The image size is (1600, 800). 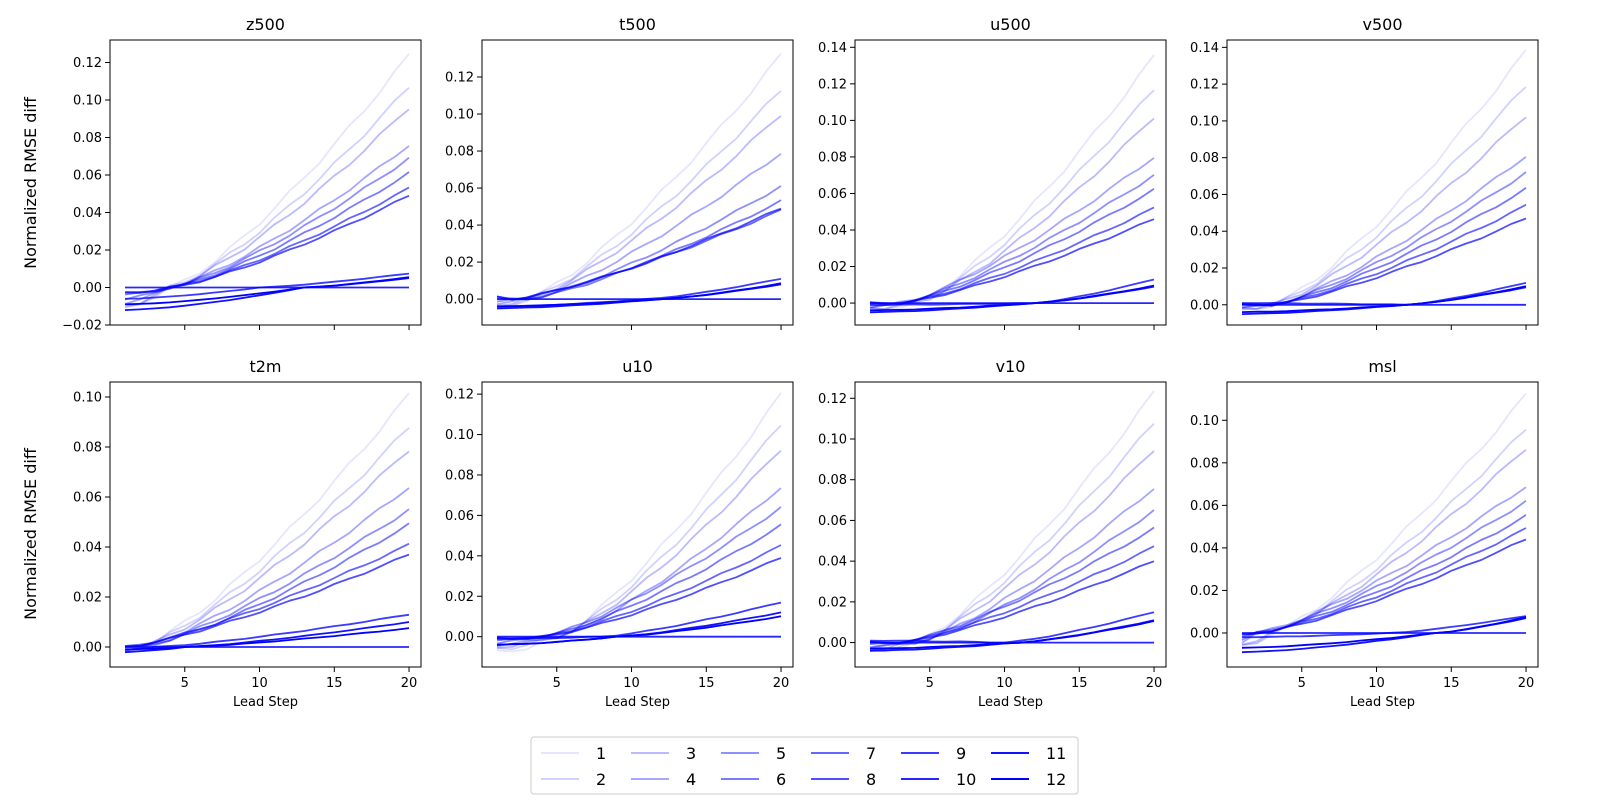 What do you see at coordinates (637, 366) in the screenshot?
I see `panel-title: u10` at bounding box center [637, 366].